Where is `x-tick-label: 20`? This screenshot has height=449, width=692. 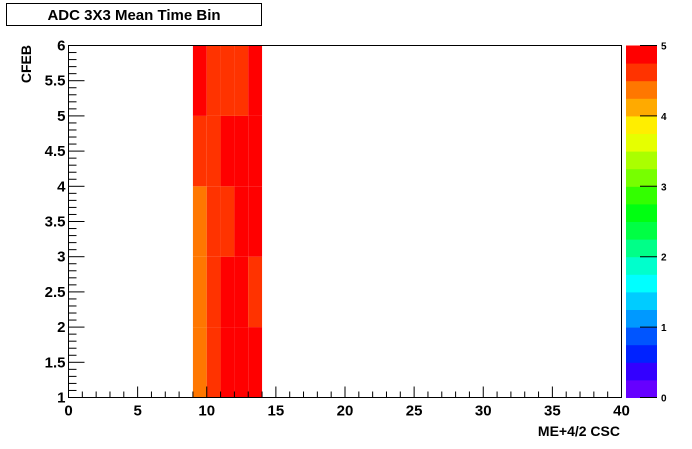 x-tick-label: 20 is located at coordinates (345, 411).